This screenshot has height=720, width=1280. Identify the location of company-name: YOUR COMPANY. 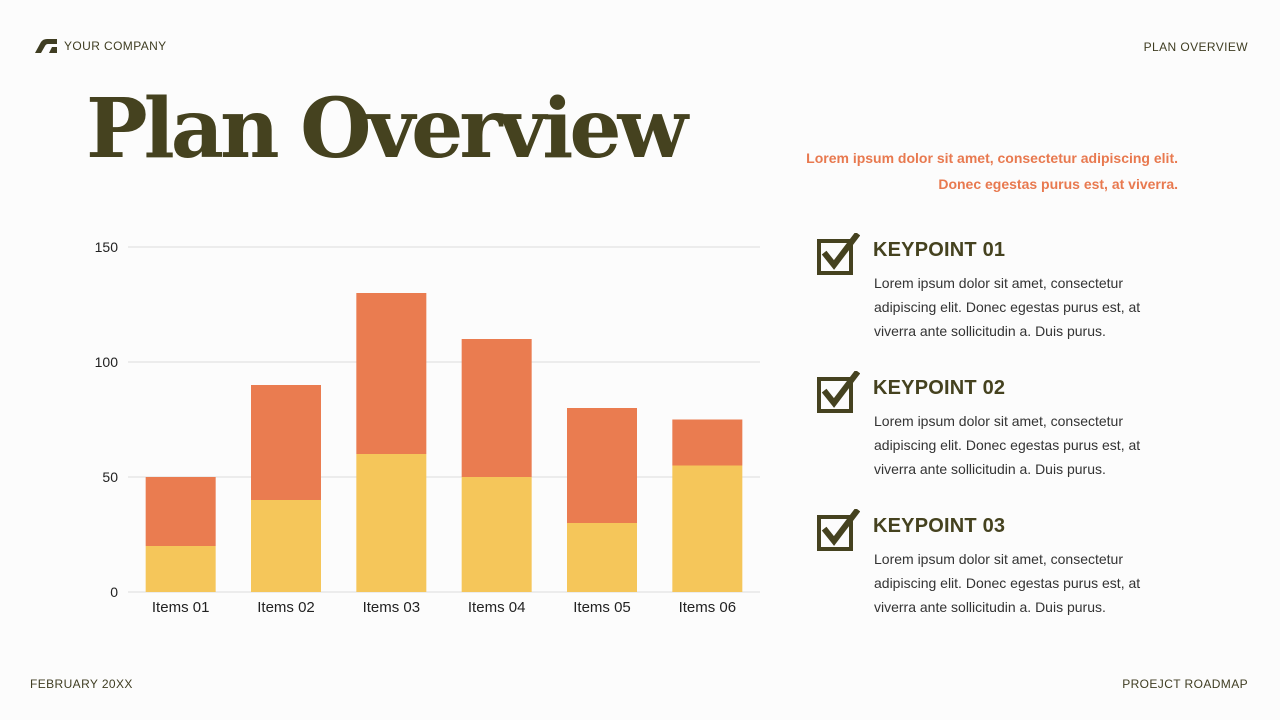
(115, 46).